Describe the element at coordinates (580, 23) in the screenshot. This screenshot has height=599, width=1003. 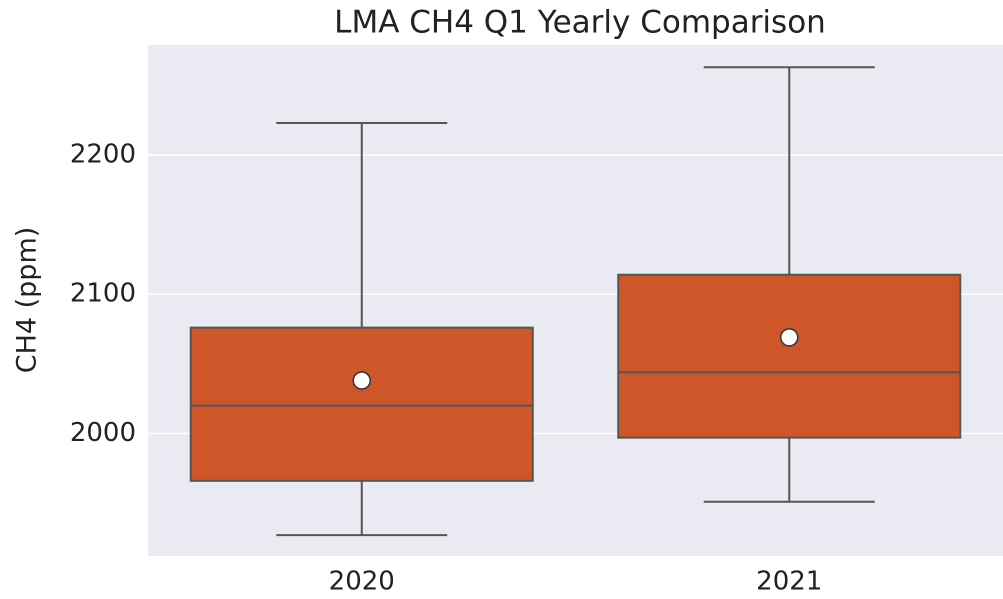
I see `chart-title: LMA CH4 Q1 Yearly Comparison` at that location.